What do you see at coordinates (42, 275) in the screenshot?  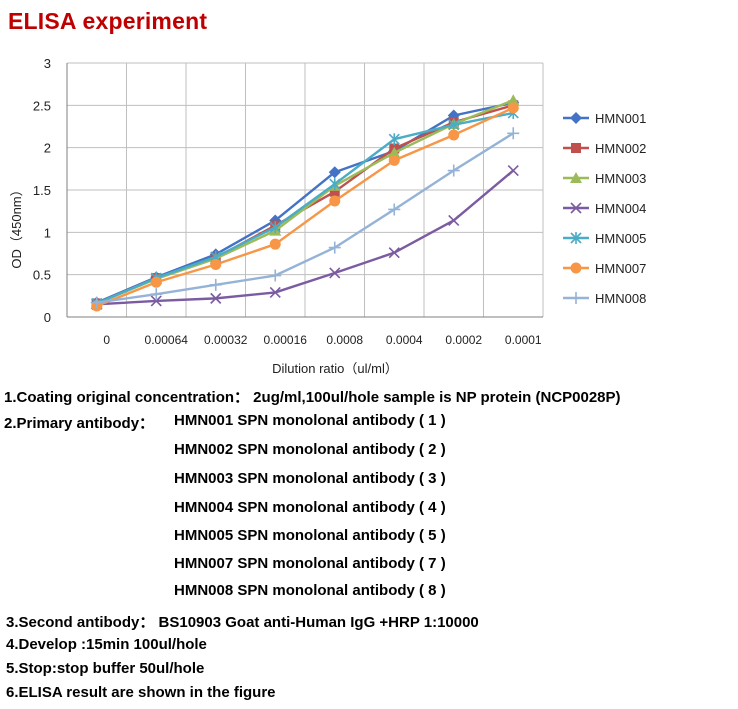 I see `y-tick-label: 0.5` at bounding box center [42, 275].